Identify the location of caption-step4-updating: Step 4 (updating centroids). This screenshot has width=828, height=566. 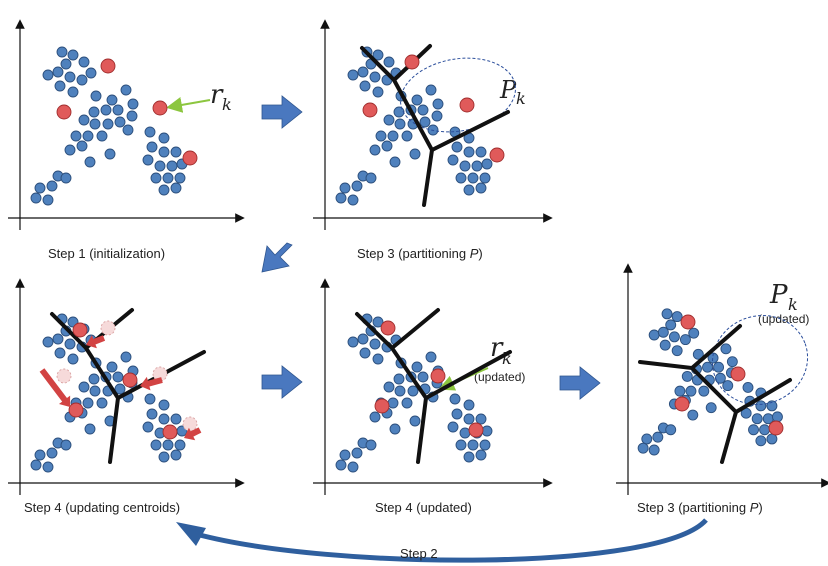
(102, 507).